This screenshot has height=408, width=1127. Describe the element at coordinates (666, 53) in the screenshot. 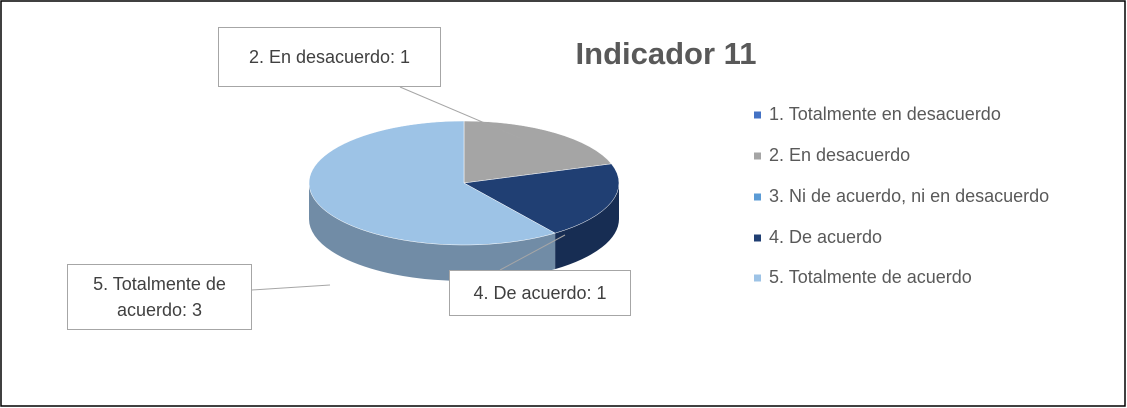

I see `chart-title: Indicador 11` at that location.